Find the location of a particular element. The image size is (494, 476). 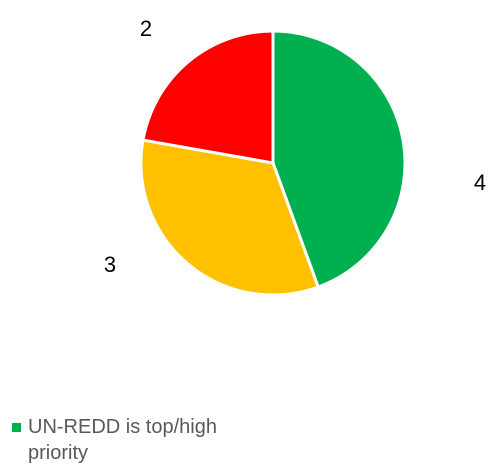

data-label-1: 4 is located at coordinates (480, 182).